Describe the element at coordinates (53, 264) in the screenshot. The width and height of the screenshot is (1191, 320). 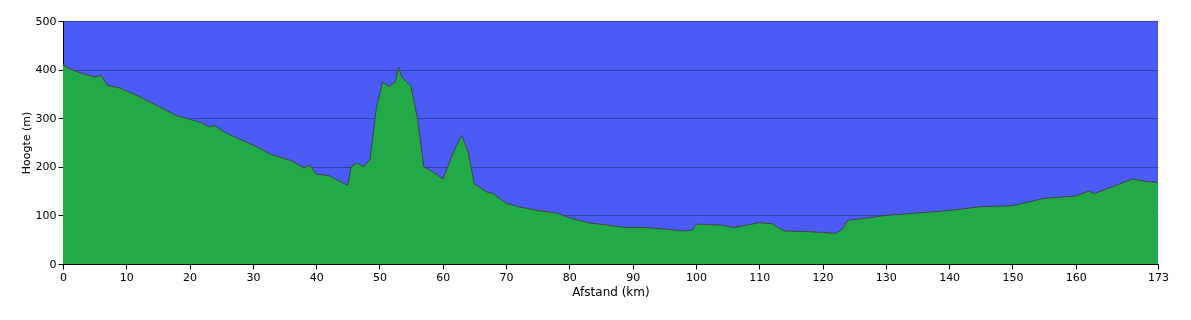
I see `y-tick-label: 0` at that location.